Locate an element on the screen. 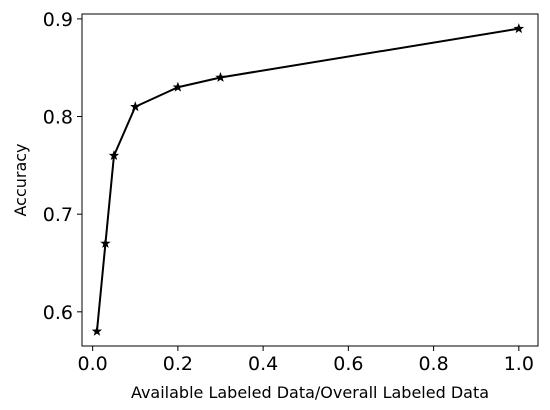 This screenshot has height=410, width=550. y-axis-ticks: 0.6 0.7 0.8 0.9 is located at coordinates (62, 166).